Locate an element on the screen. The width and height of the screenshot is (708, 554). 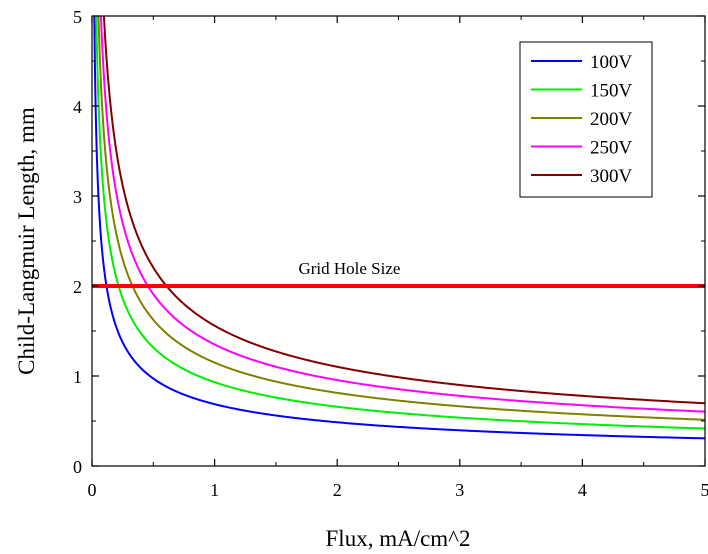
y-axis-label: Child-Langmuir Length, mm is located at coordinates (26, 241).